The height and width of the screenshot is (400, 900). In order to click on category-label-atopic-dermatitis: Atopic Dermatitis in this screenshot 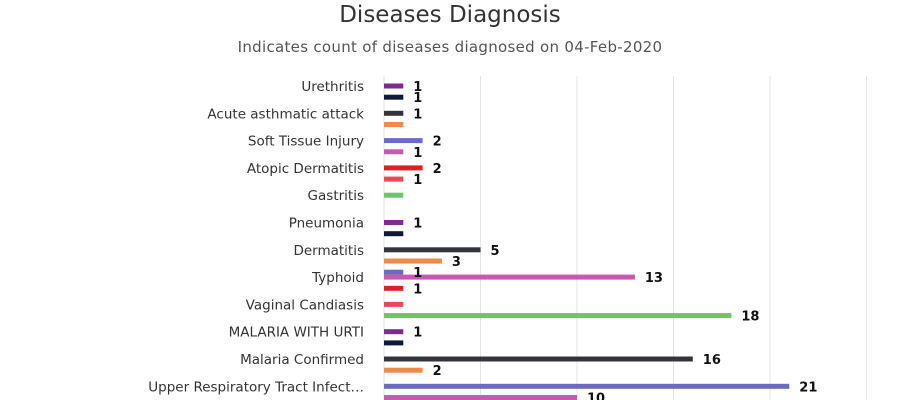, I will do `click(305, 169)`.